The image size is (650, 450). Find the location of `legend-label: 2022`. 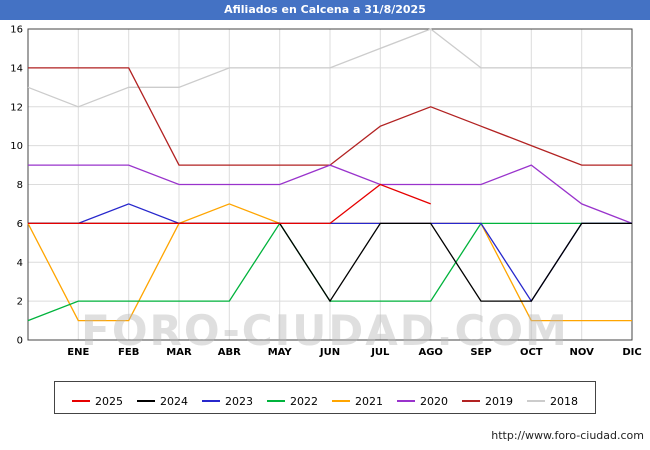

legend-label: 2022 is located at coordinates (304, 401).